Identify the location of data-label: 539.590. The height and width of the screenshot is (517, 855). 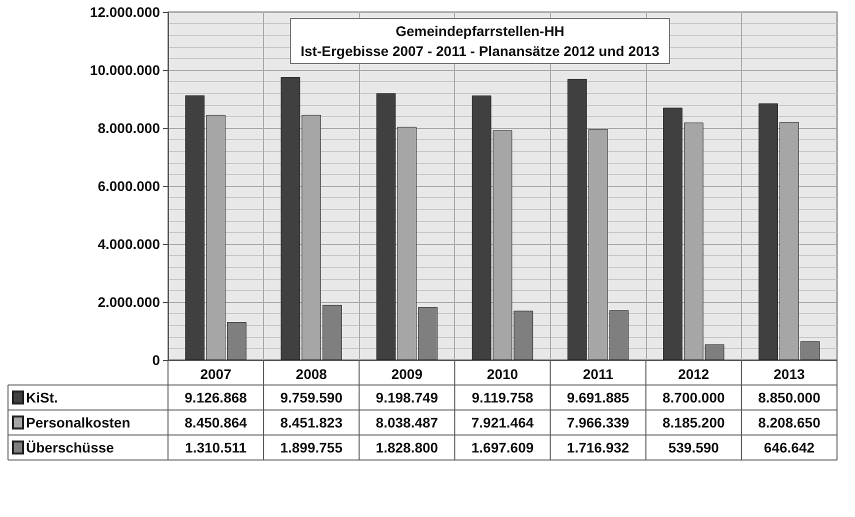
(694, 448).